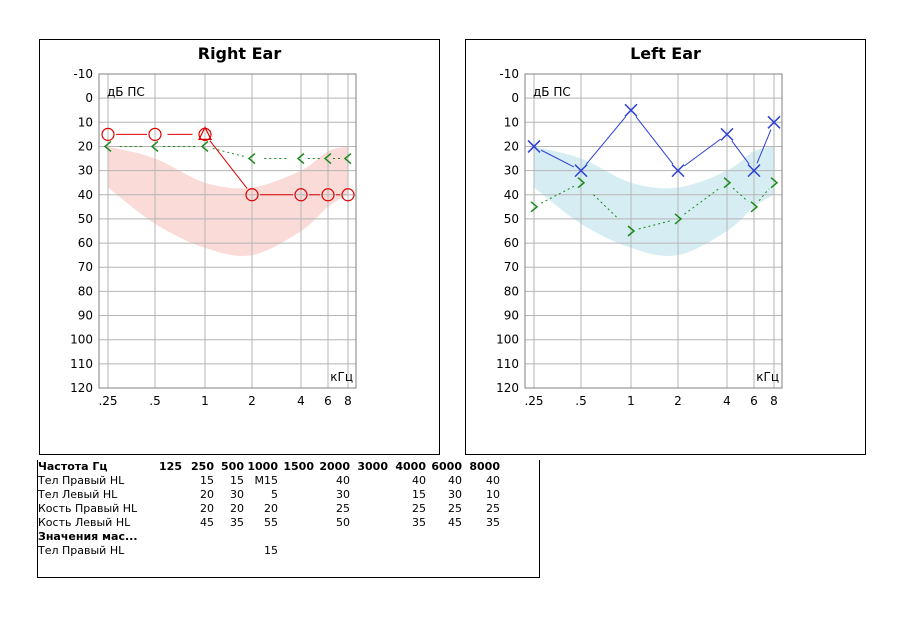 Image resolution: width=909 pixels, height=619 pixels. Describe the element at coordinates (266, 480) in the screenshot. I see `table-cell: M15` at that location.